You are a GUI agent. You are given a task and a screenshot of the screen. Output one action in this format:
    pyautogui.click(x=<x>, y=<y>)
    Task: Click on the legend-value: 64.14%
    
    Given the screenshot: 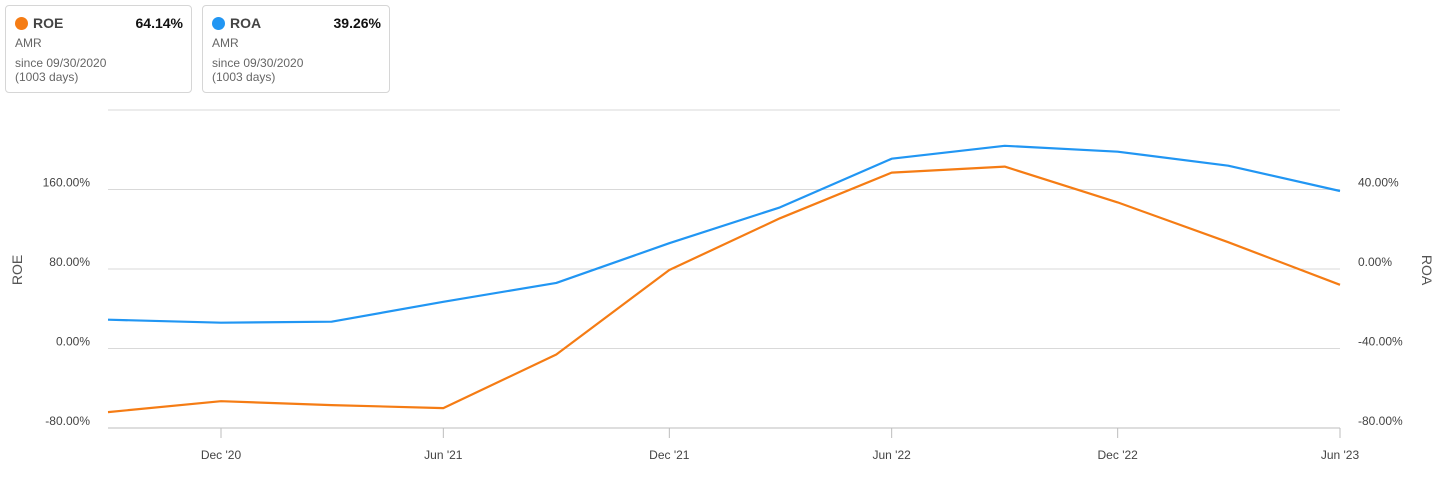 What is the action you would take?
    pyautogui.click(x=159, y=23)
    